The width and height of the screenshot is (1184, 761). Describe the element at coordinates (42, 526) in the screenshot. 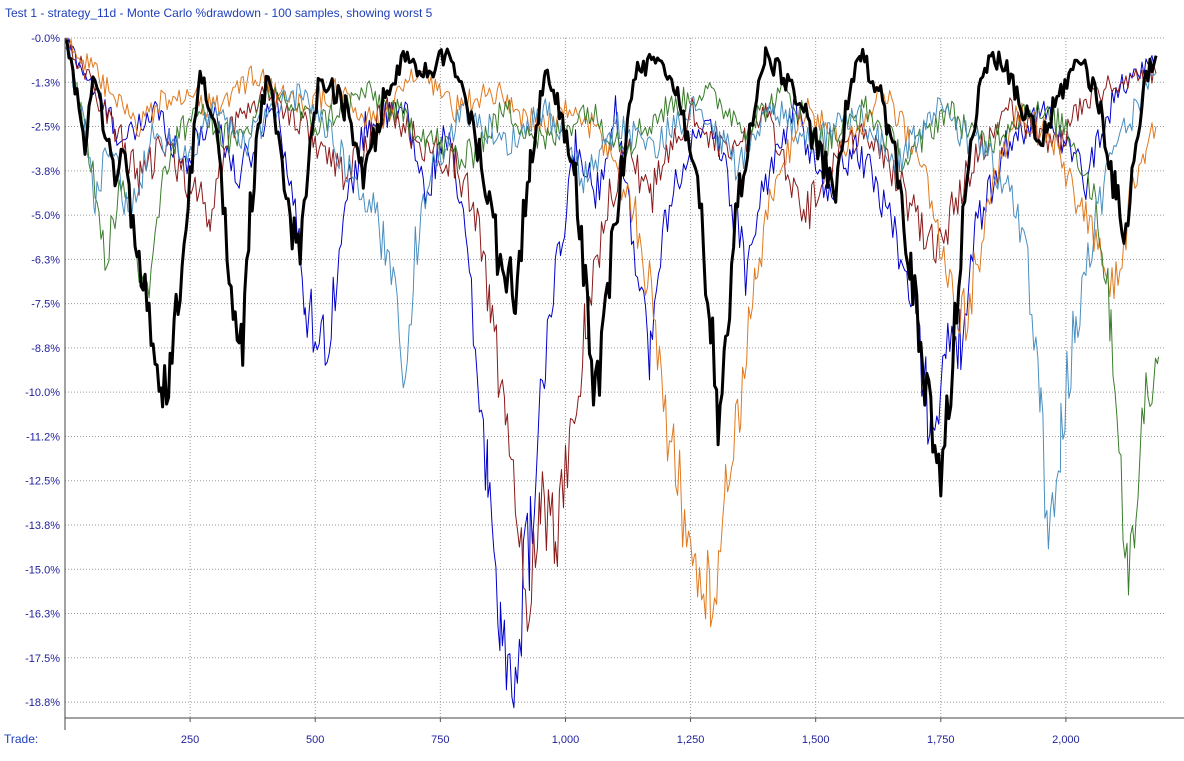

I see `y-tick-label: -13.8%` at that location.